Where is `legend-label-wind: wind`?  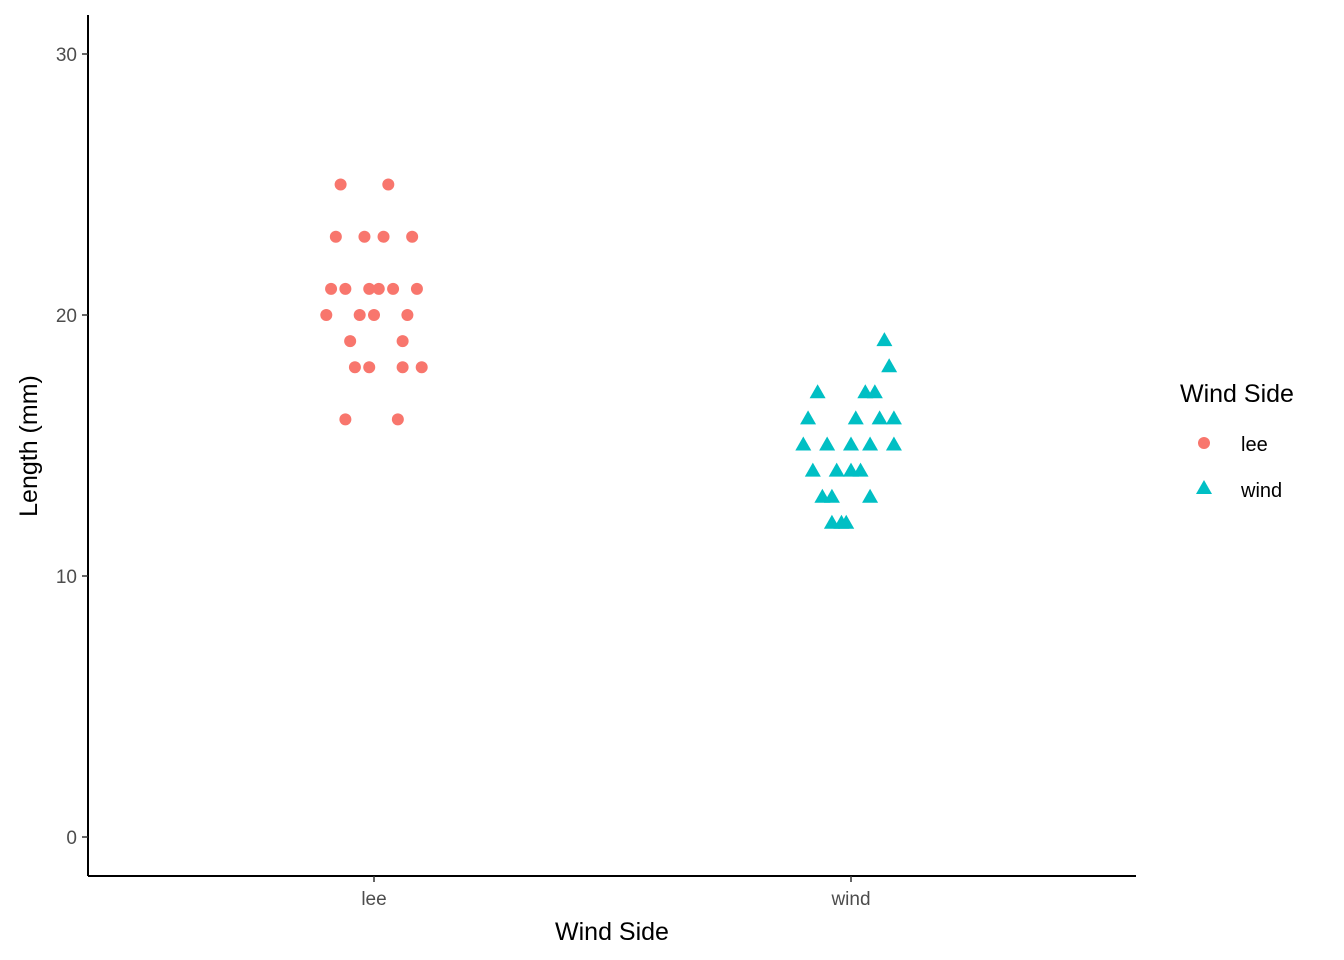 legend-label-wind: wind is located at coordinates (1261, 491).